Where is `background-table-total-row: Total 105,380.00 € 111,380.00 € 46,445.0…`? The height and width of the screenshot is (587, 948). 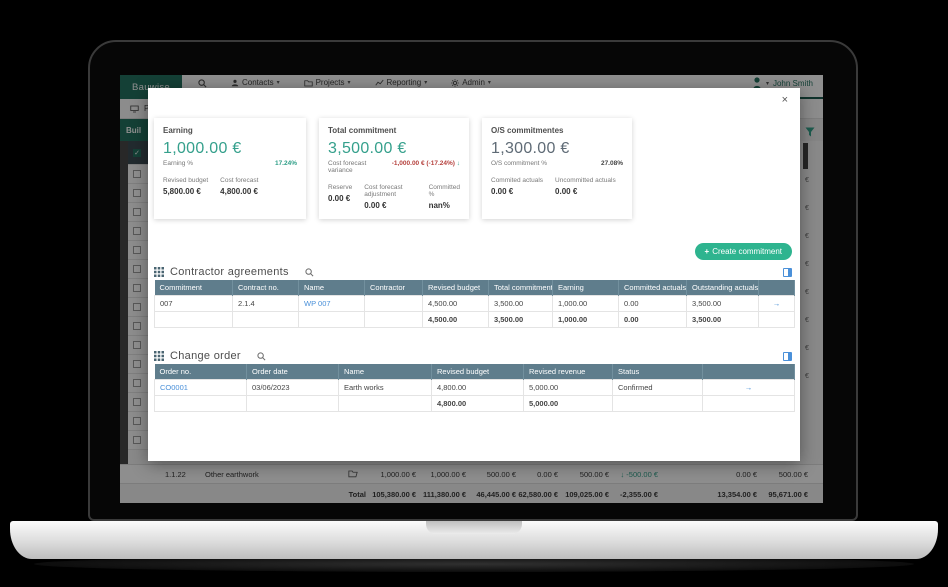 background-table-total-row: Total 105,380.00 € 111,380.00 € 46,445.0… is located at coordinates (471, 493).